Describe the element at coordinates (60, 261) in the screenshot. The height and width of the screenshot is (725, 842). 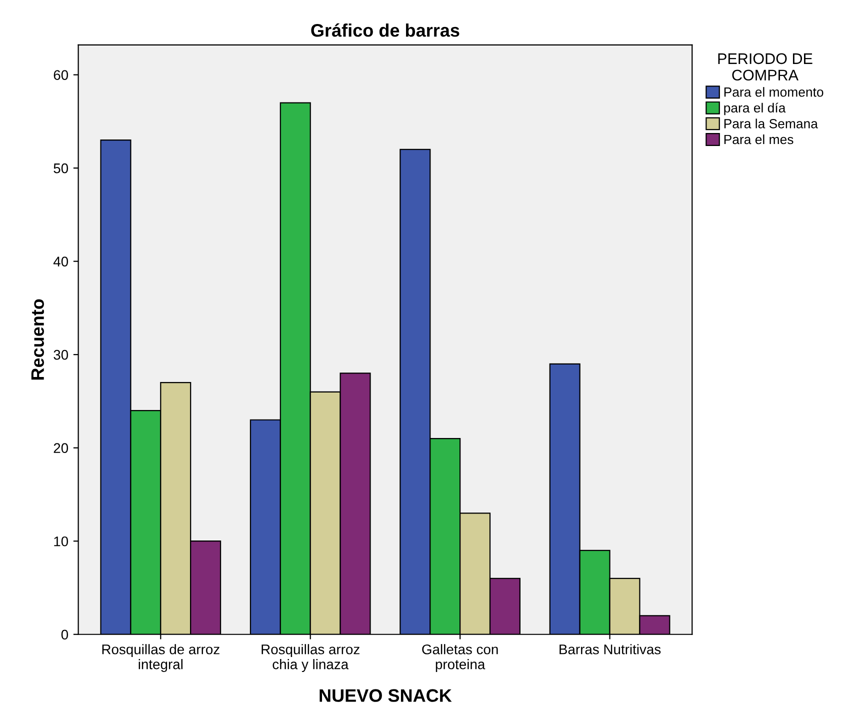
I see `y-tick-label: 40` at that location.